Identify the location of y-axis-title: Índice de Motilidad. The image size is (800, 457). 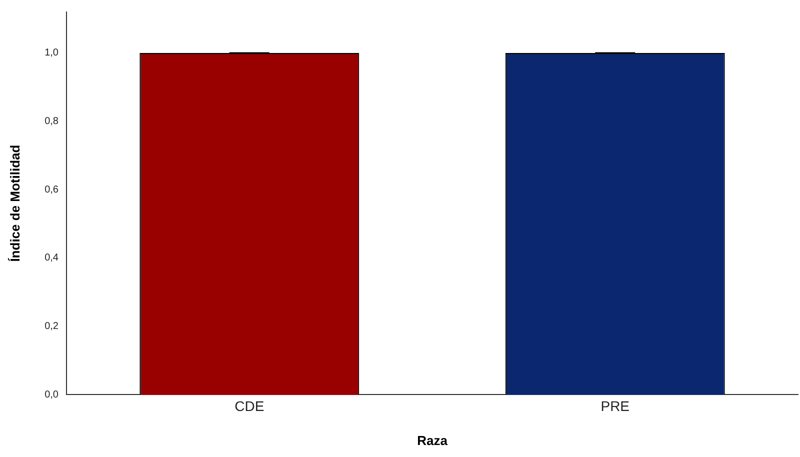
(14, 203).